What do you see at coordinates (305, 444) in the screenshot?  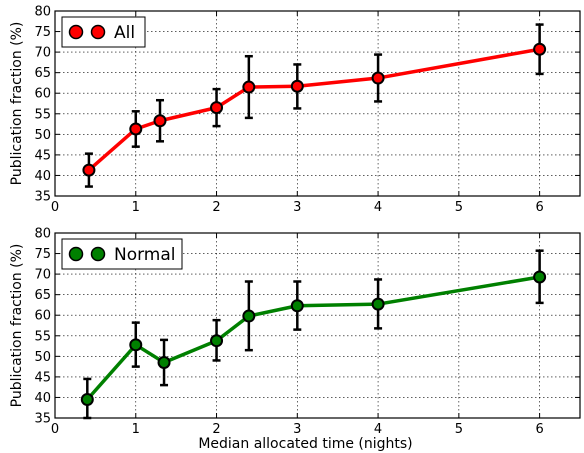 I see `x-axis-label: Median allocated time (nights)` at bounding box center [305, 444].